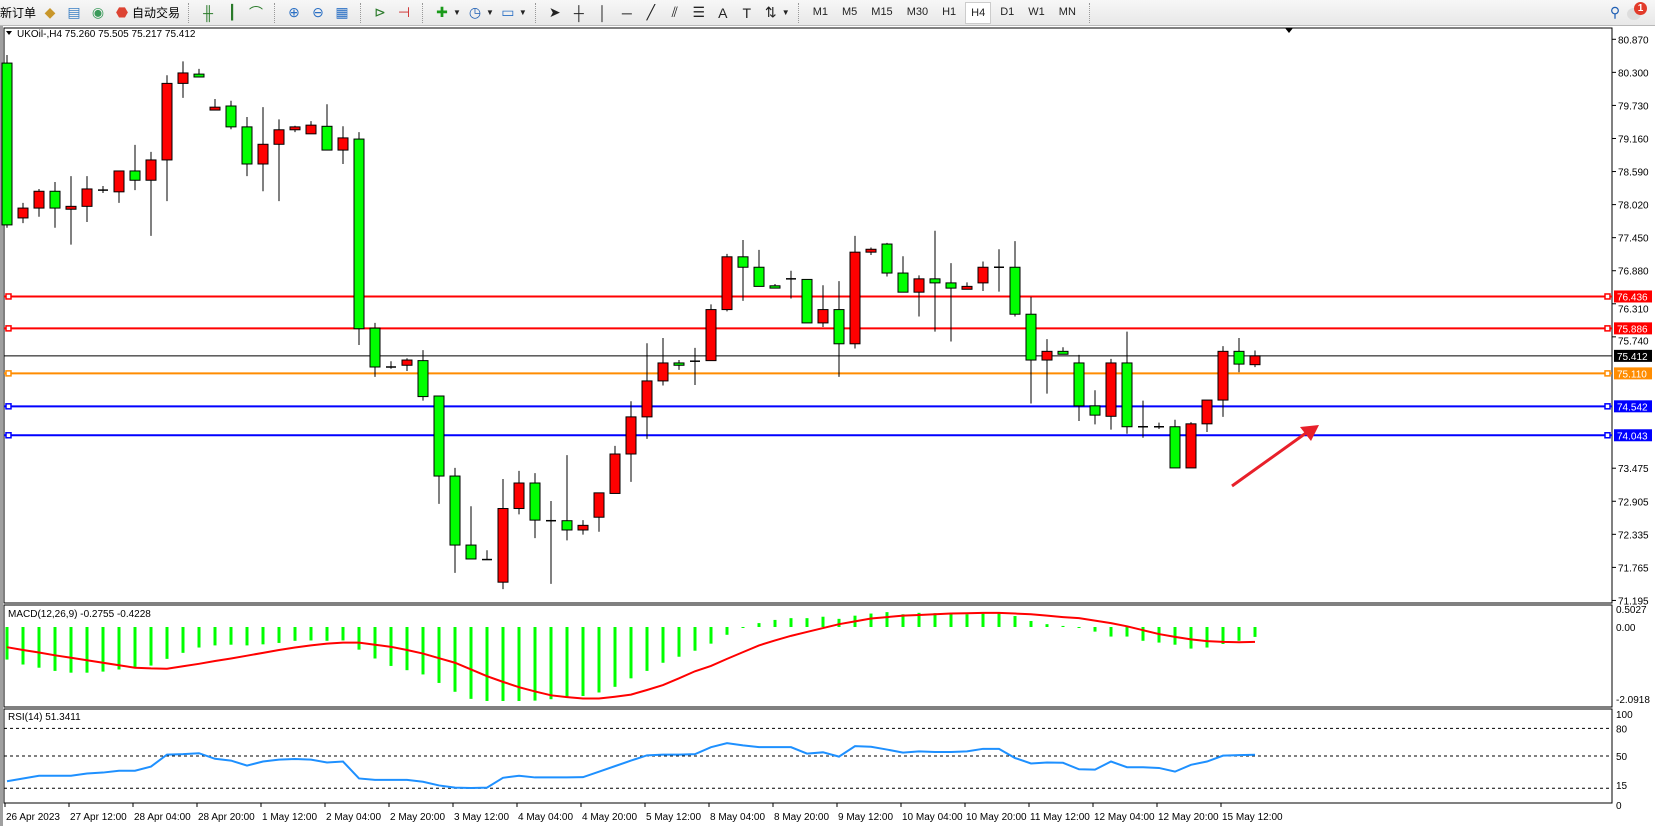 This screenshot has height=826, width=1655. What do you see at coordinates (1625, 12) in the screenshot?
I see `toolbar-right: ⚲ 1` at bounding box center [1625, 12].